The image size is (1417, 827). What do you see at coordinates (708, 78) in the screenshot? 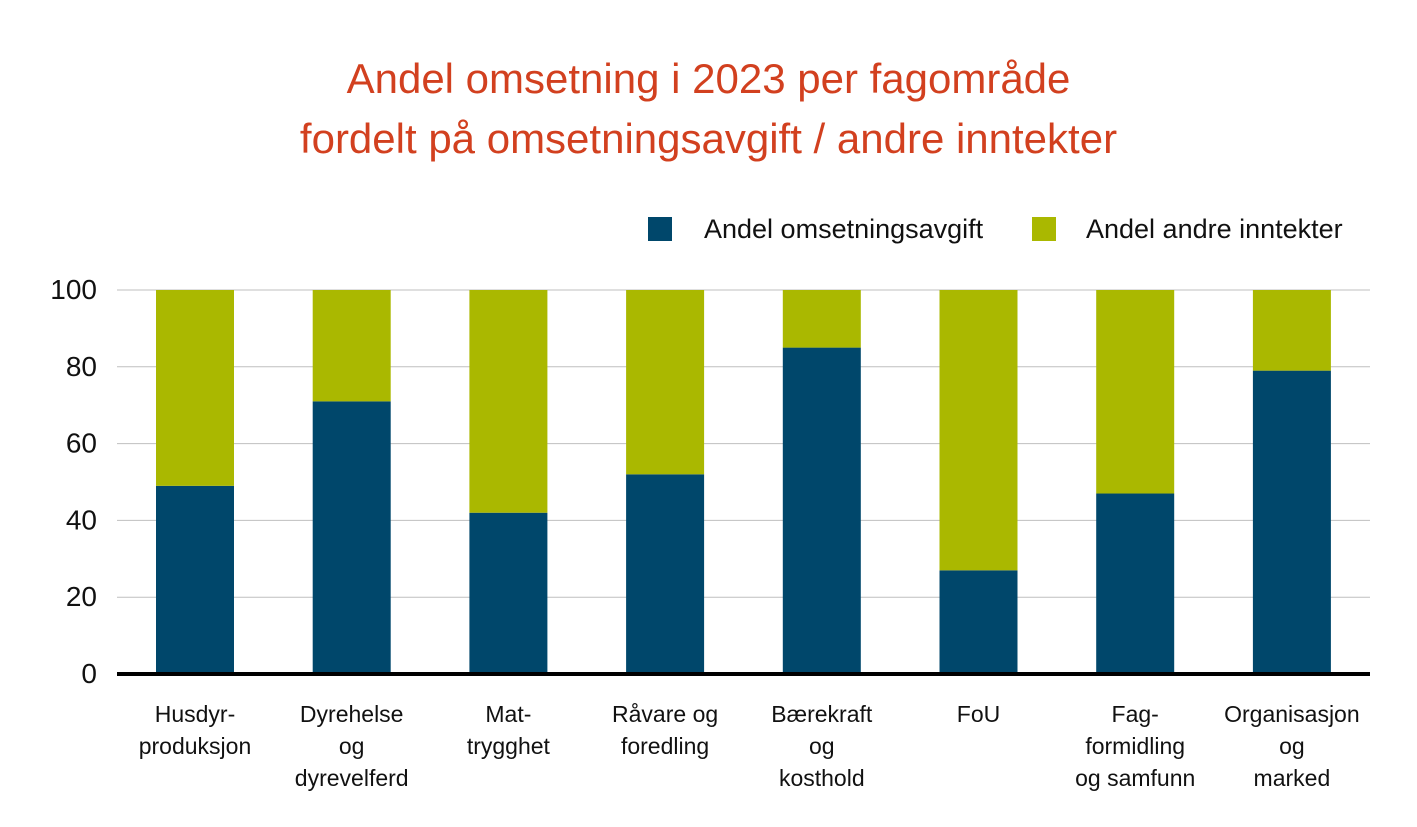
I see `chart-title-line-1: Andel omsetning i 2023 per fagområde` at bounding box center [708, 78].